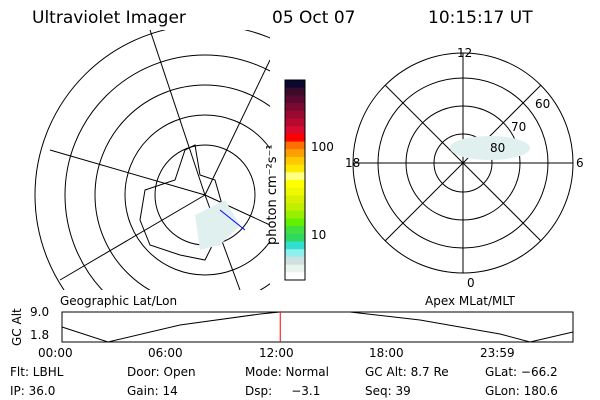 This screenshot has height=400, width=600. Describe the element at coordinates (386, 353) in the screenshot. I see `xtick: 18:00` at that location.